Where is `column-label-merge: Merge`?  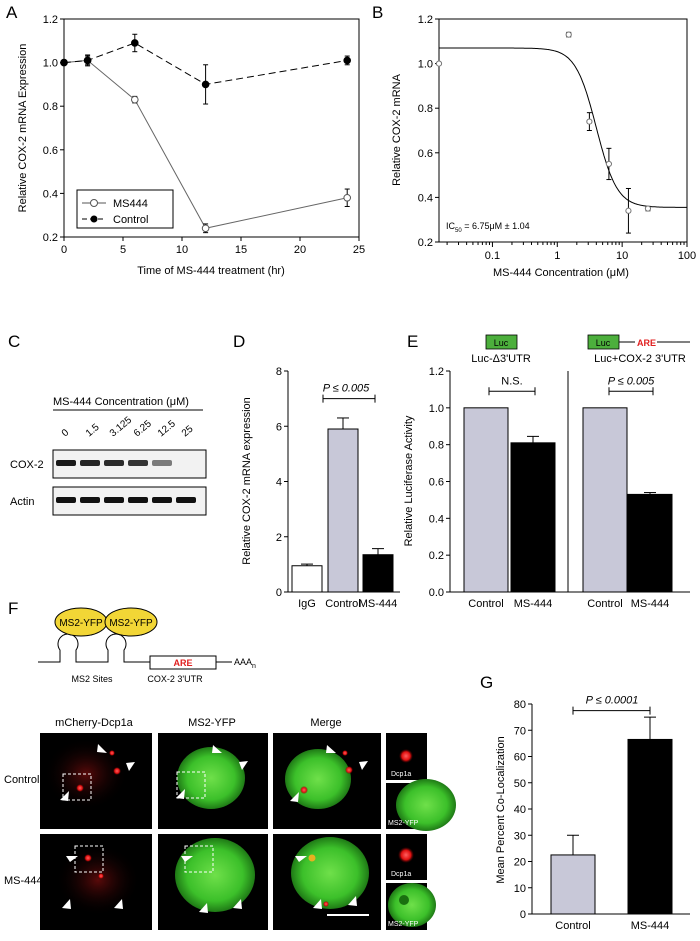
column-label-merge: Merge is located at coordinates (325, 723).